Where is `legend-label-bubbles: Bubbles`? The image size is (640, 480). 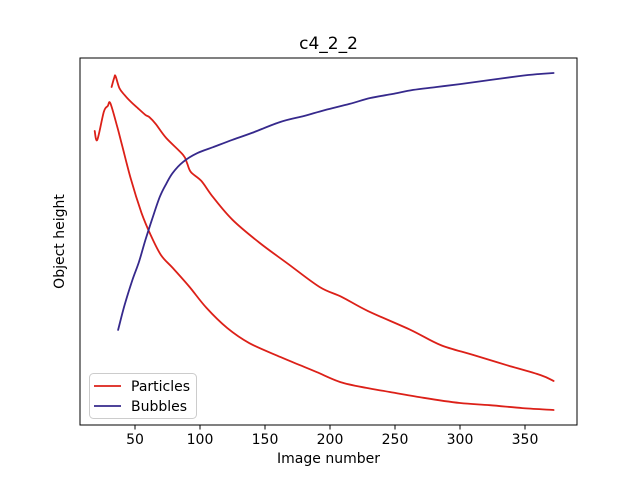
legend-label-bubbles: Bubbles is located at coordinates (159, 407).